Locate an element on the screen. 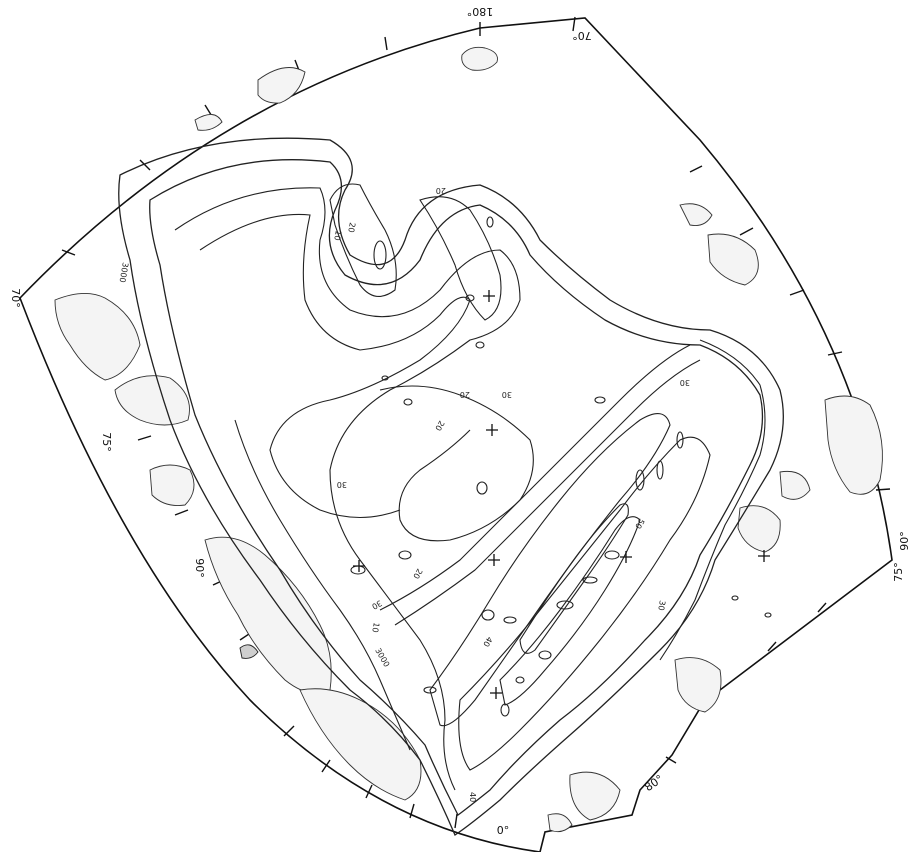 This screenshot has height=852, width=914. contour-amundsen is located at coordinates (550, 570).